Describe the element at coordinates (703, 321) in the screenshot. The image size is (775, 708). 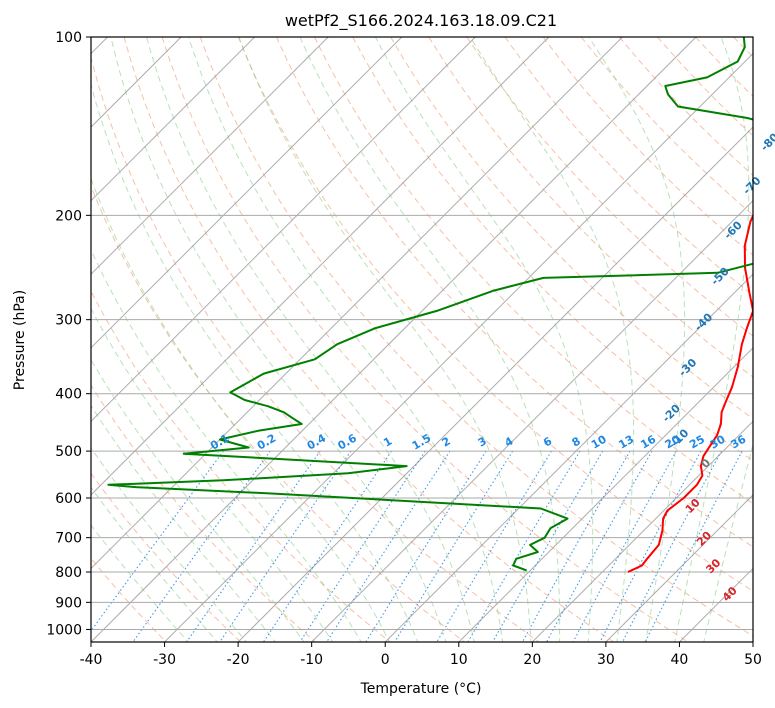
I see `dry-adiabat-label: -40` at that location.